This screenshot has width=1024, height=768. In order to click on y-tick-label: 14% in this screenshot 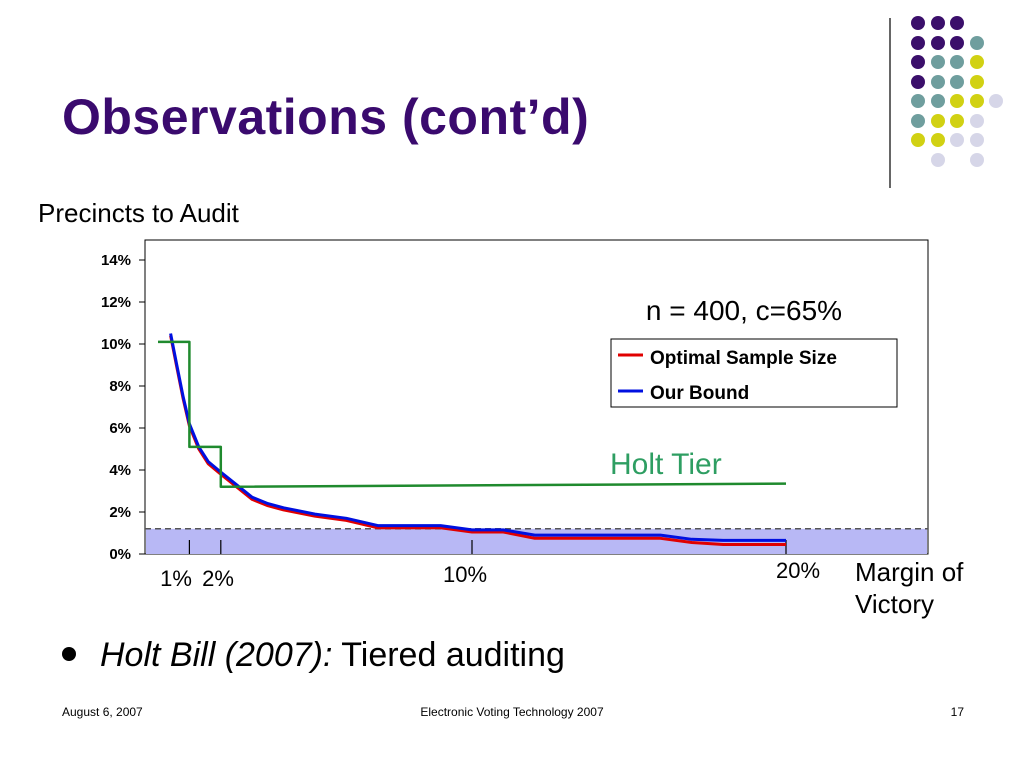, I will do `click(116, 260)`.